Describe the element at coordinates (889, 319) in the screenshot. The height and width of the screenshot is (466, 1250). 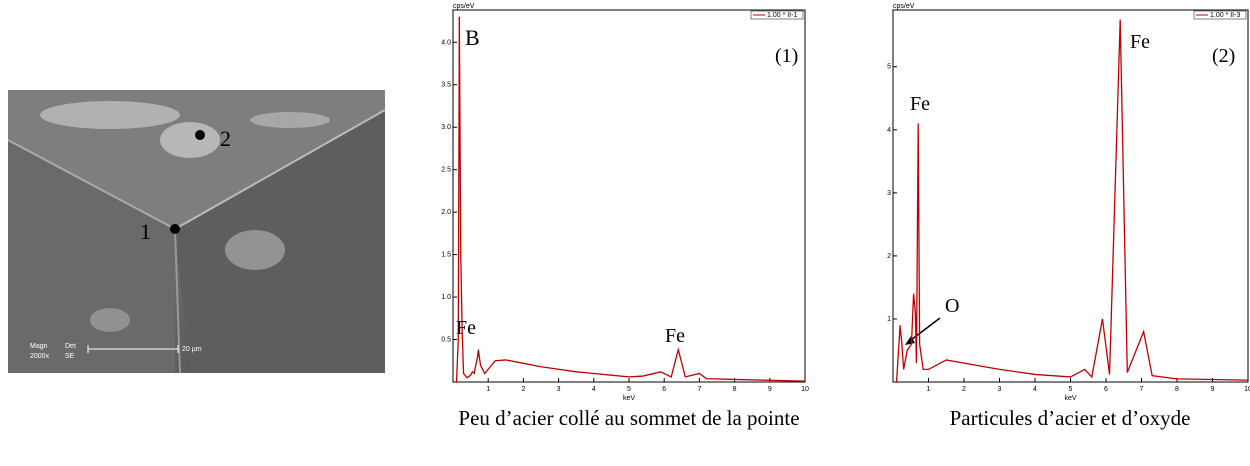
I see `y-tick-label: 1` at that location.